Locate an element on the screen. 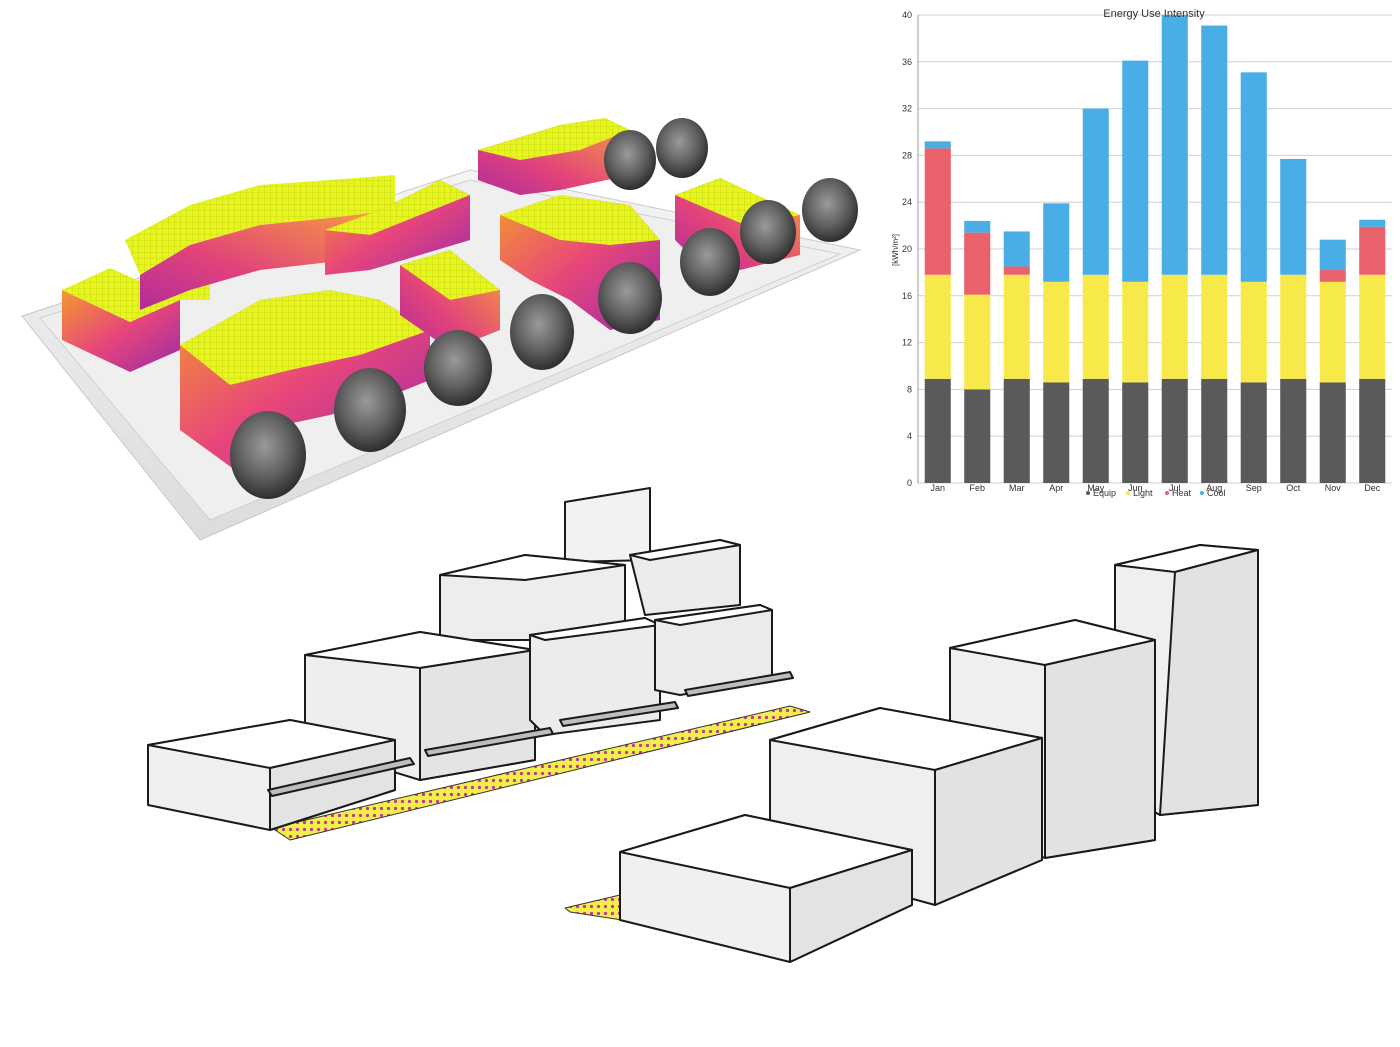  bar-equip-feb is located at coordinates (977, 436).